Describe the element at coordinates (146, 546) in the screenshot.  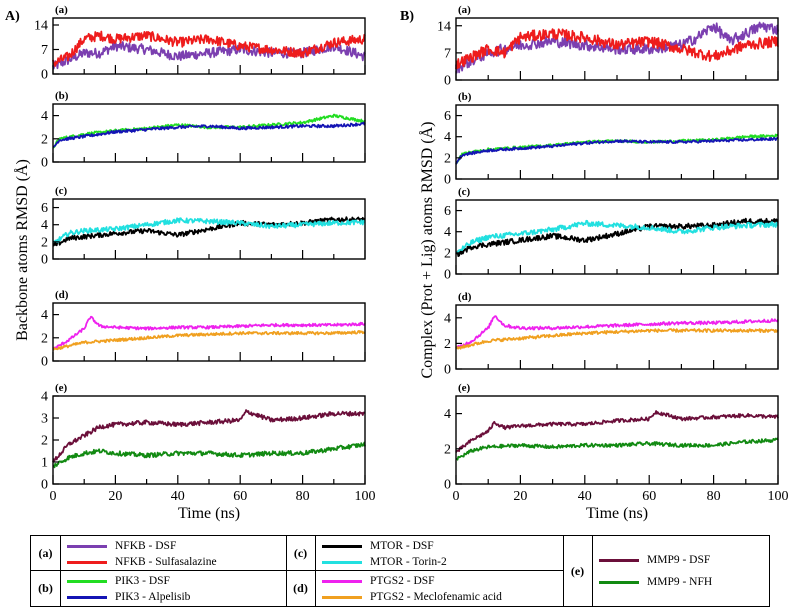
I see `legend-label: NFKB - DSF` at that location.